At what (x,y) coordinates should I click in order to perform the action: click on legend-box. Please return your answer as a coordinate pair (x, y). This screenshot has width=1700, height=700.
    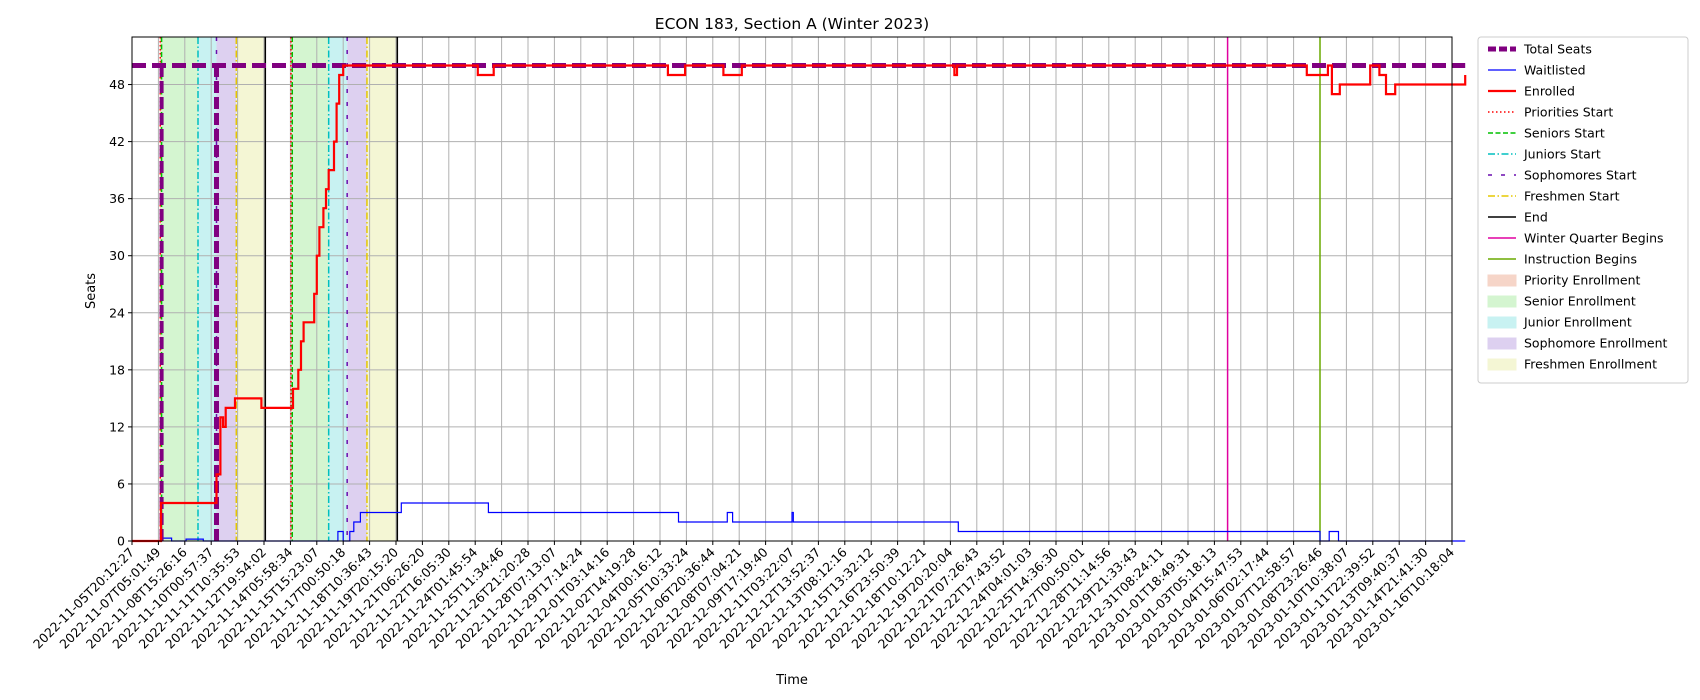
    Looking at the image, I should click on (1583, 210).